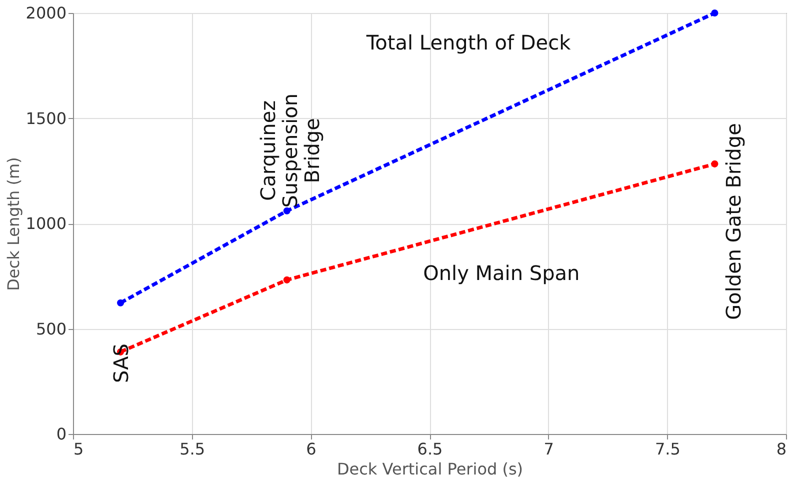 The height and width of the screenshot is (482, 792). Describe the element at coordinates (734, 221) in the screenshot. I see `annotation: Golden Gate Bridge` at that location.